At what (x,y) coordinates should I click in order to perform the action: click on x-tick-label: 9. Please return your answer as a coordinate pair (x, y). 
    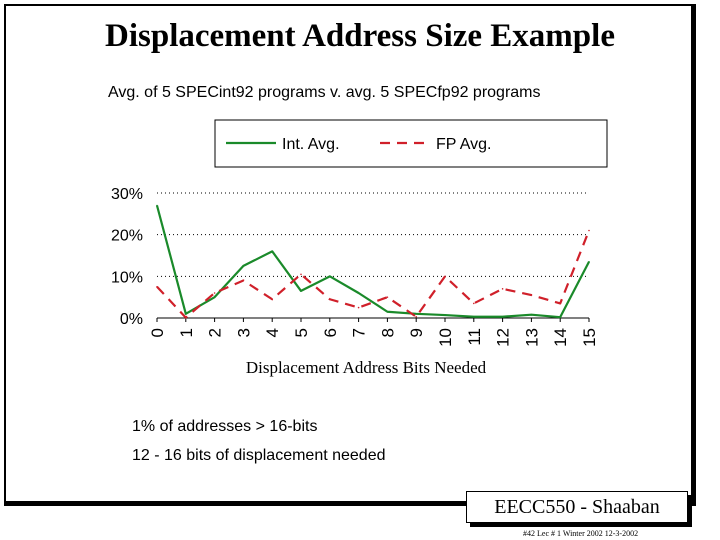
    Looking at the image, I should click on (416, 332).